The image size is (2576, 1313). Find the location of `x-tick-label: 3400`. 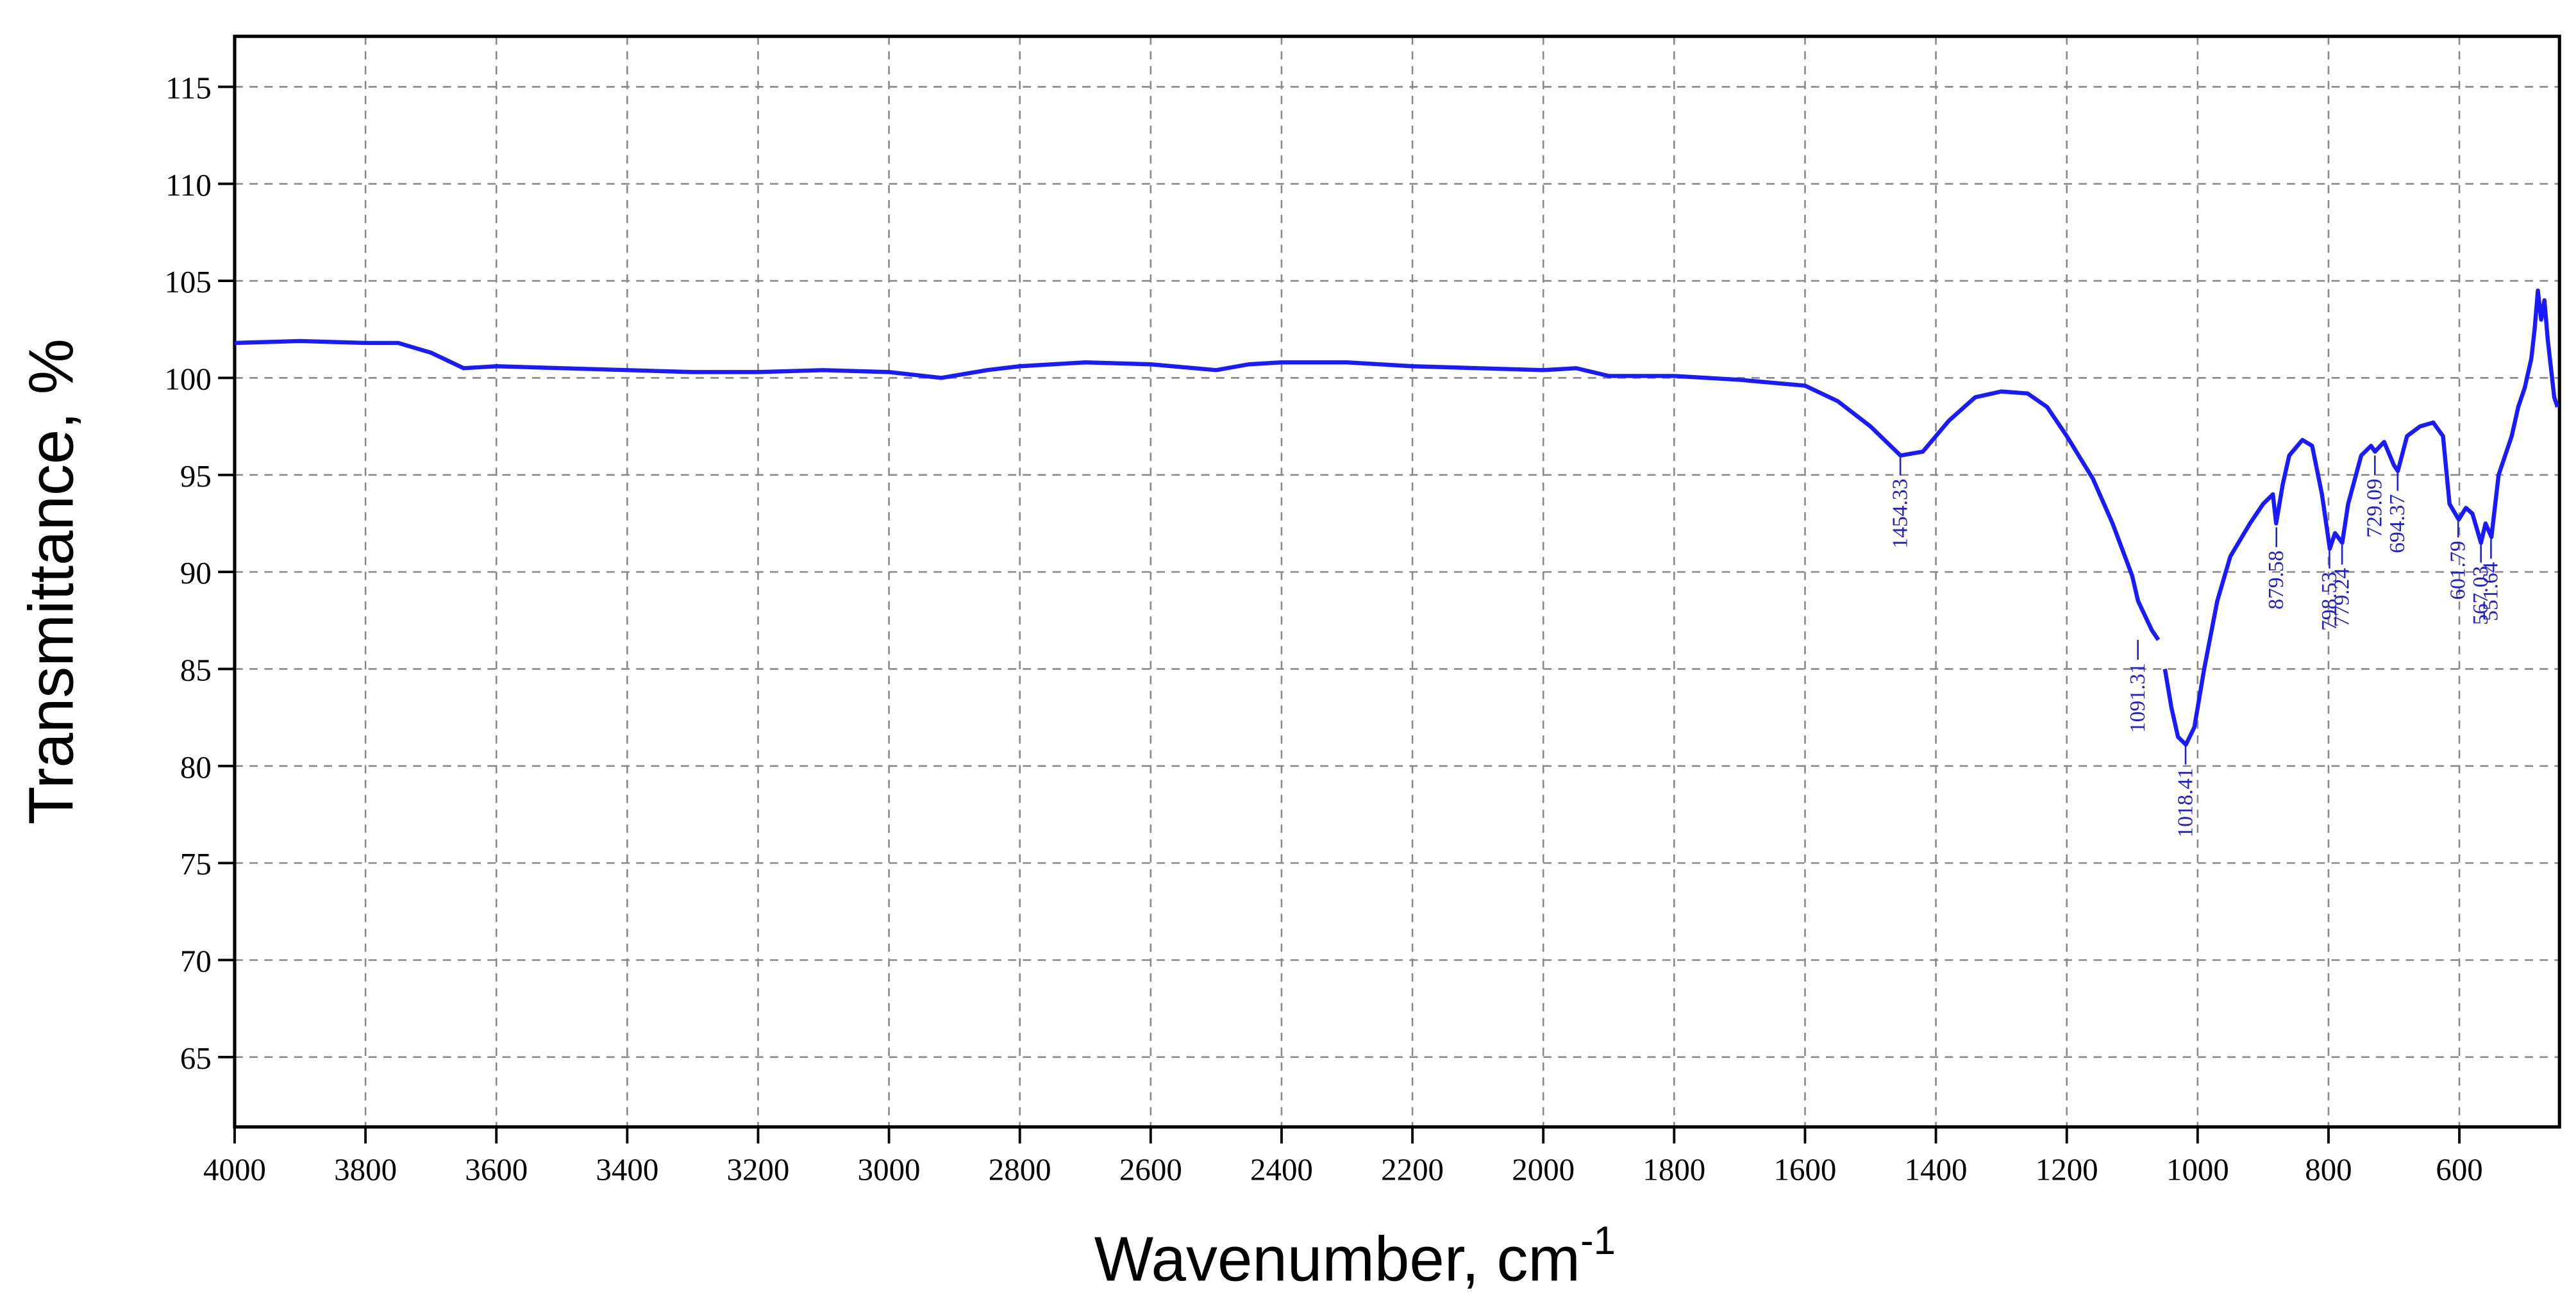

x-tick-label: 3400 is located at coordinates (627, 1169).